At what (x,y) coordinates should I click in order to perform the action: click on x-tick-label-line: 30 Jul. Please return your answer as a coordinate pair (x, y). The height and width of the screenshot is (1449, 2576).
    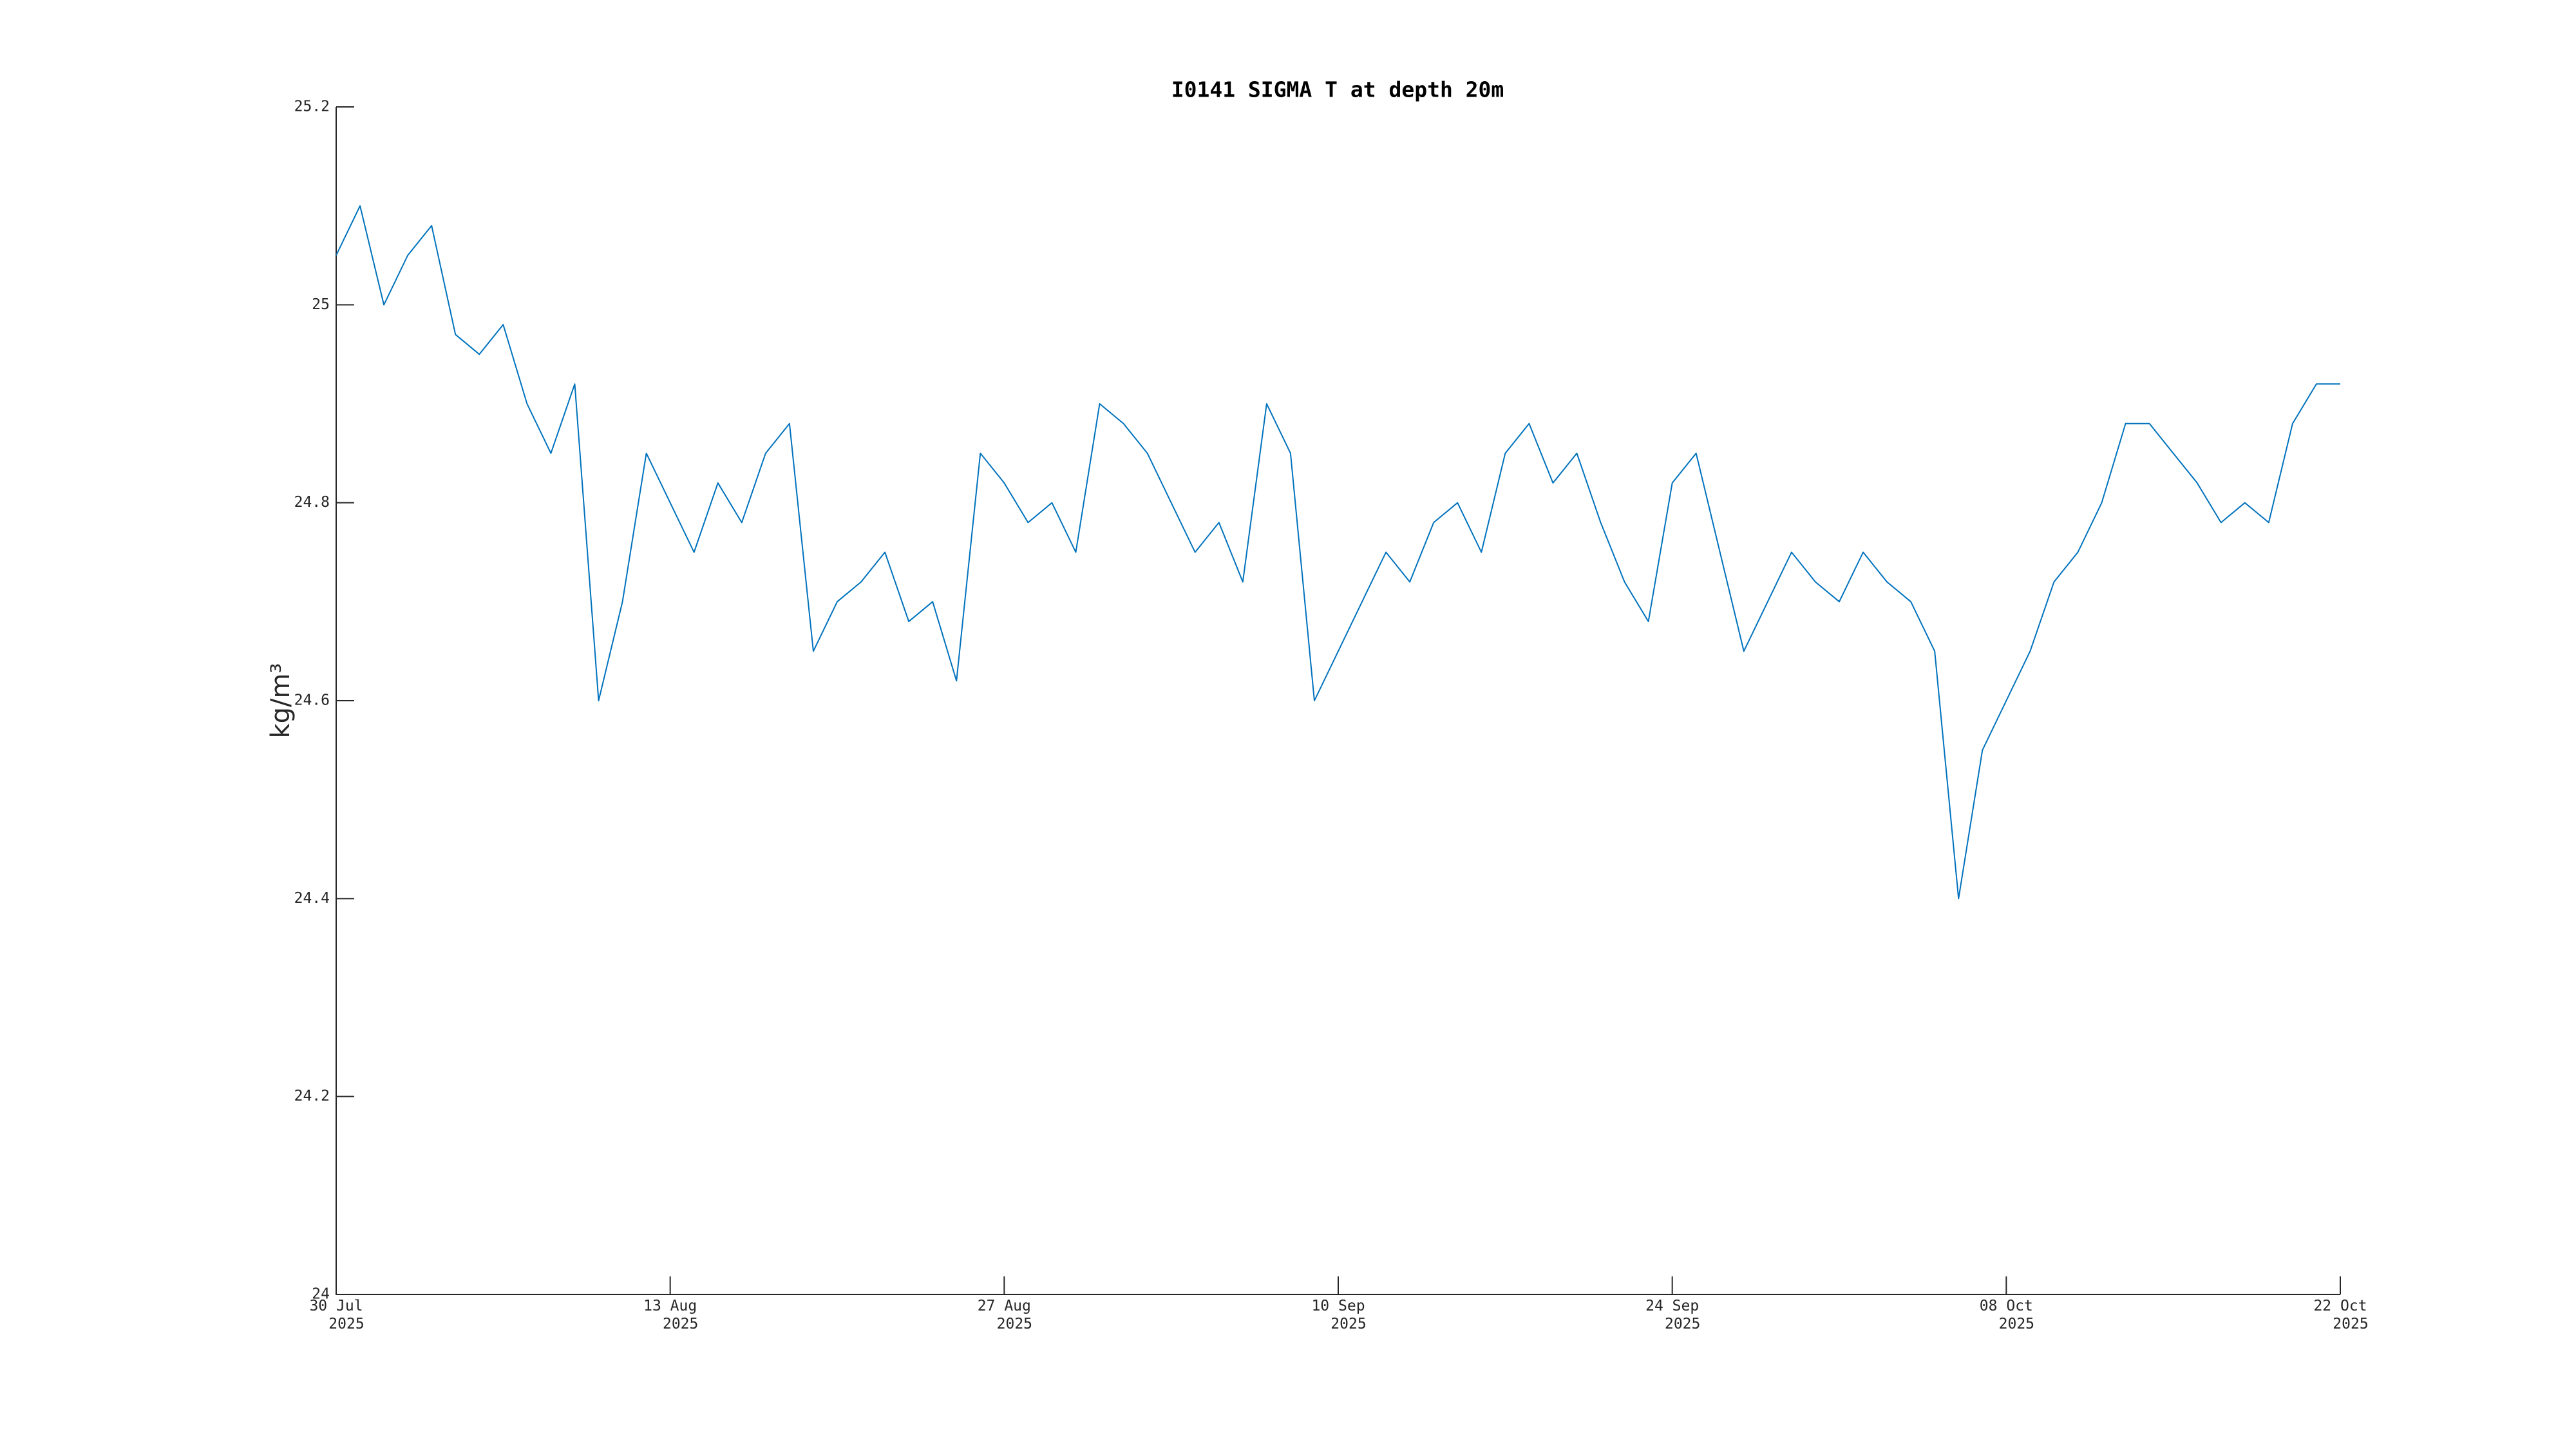
    Looking at the image, I should click on (336, 1306).